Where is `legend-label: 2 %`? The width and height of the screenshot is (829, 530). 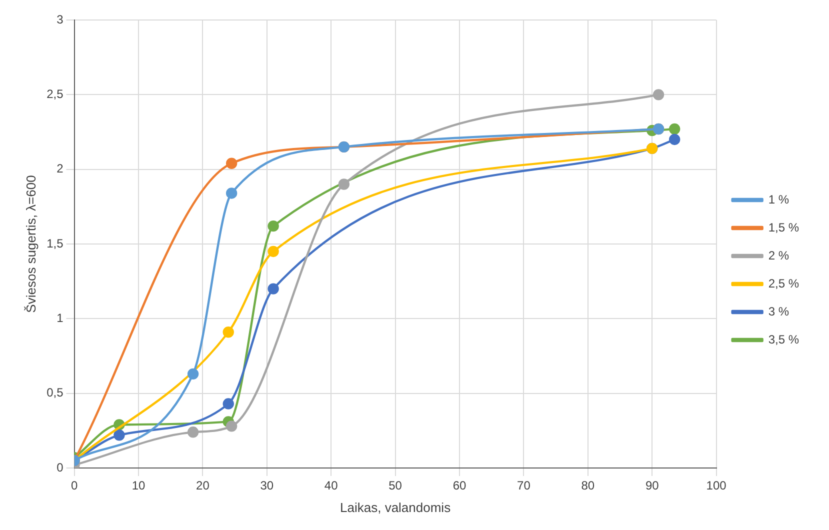
legend-label: 2 % is located at coordinates (779, 255).